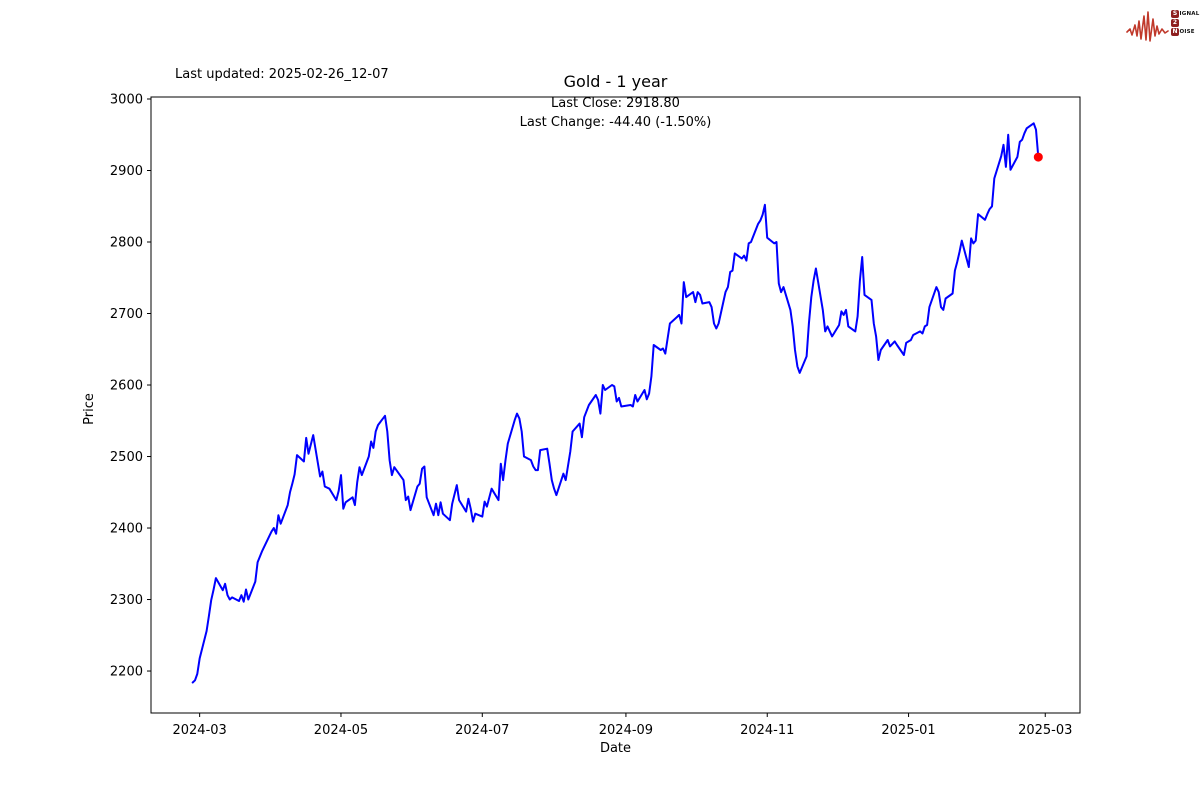  Describe the element at coordinates (1189, 13) in the screenshot. I see `logo-rest-ignal: IGNAL` at that location.